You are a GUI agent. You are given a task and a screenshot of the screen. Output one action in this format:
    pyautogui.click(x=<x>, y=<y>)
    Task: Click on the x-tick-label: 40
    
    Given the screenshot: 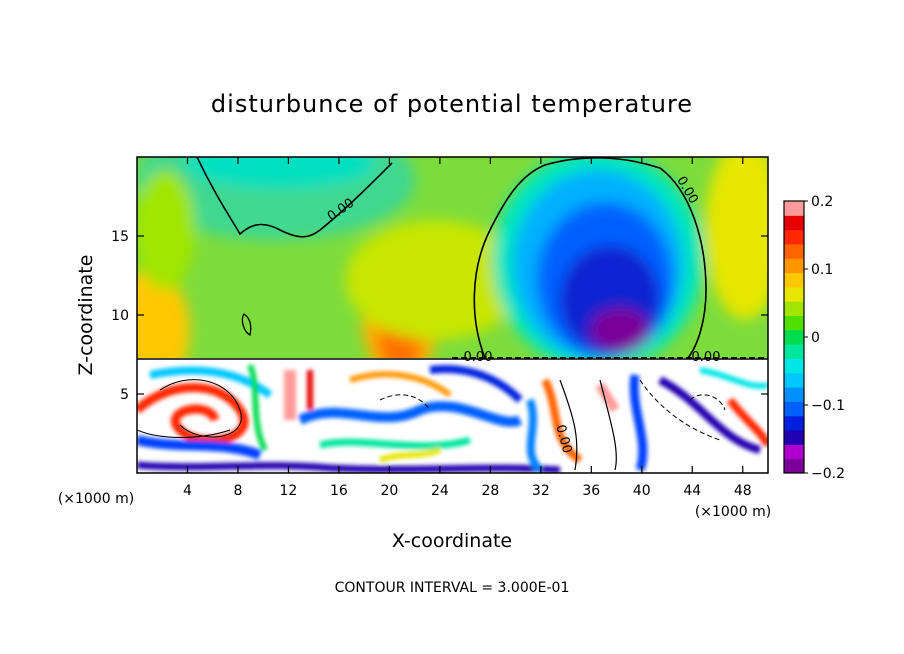 What is the action you would take?
    pyautogui.click(x=642, y=491)
    